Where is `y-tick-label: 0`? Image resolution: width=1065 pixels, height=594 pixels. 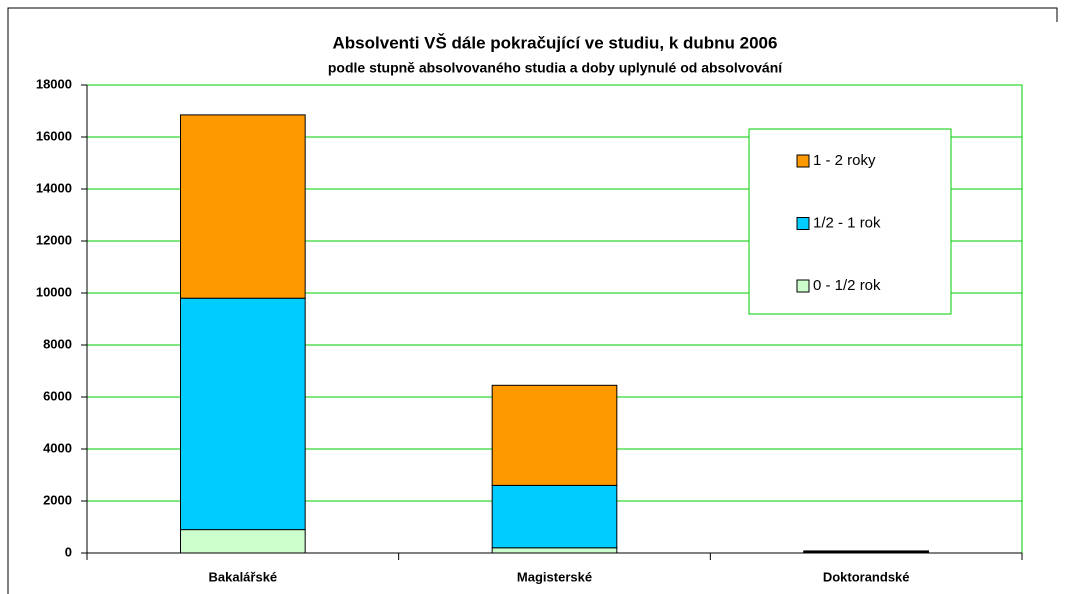 y-tick-label: 0 is located at coordinates (68, 551).